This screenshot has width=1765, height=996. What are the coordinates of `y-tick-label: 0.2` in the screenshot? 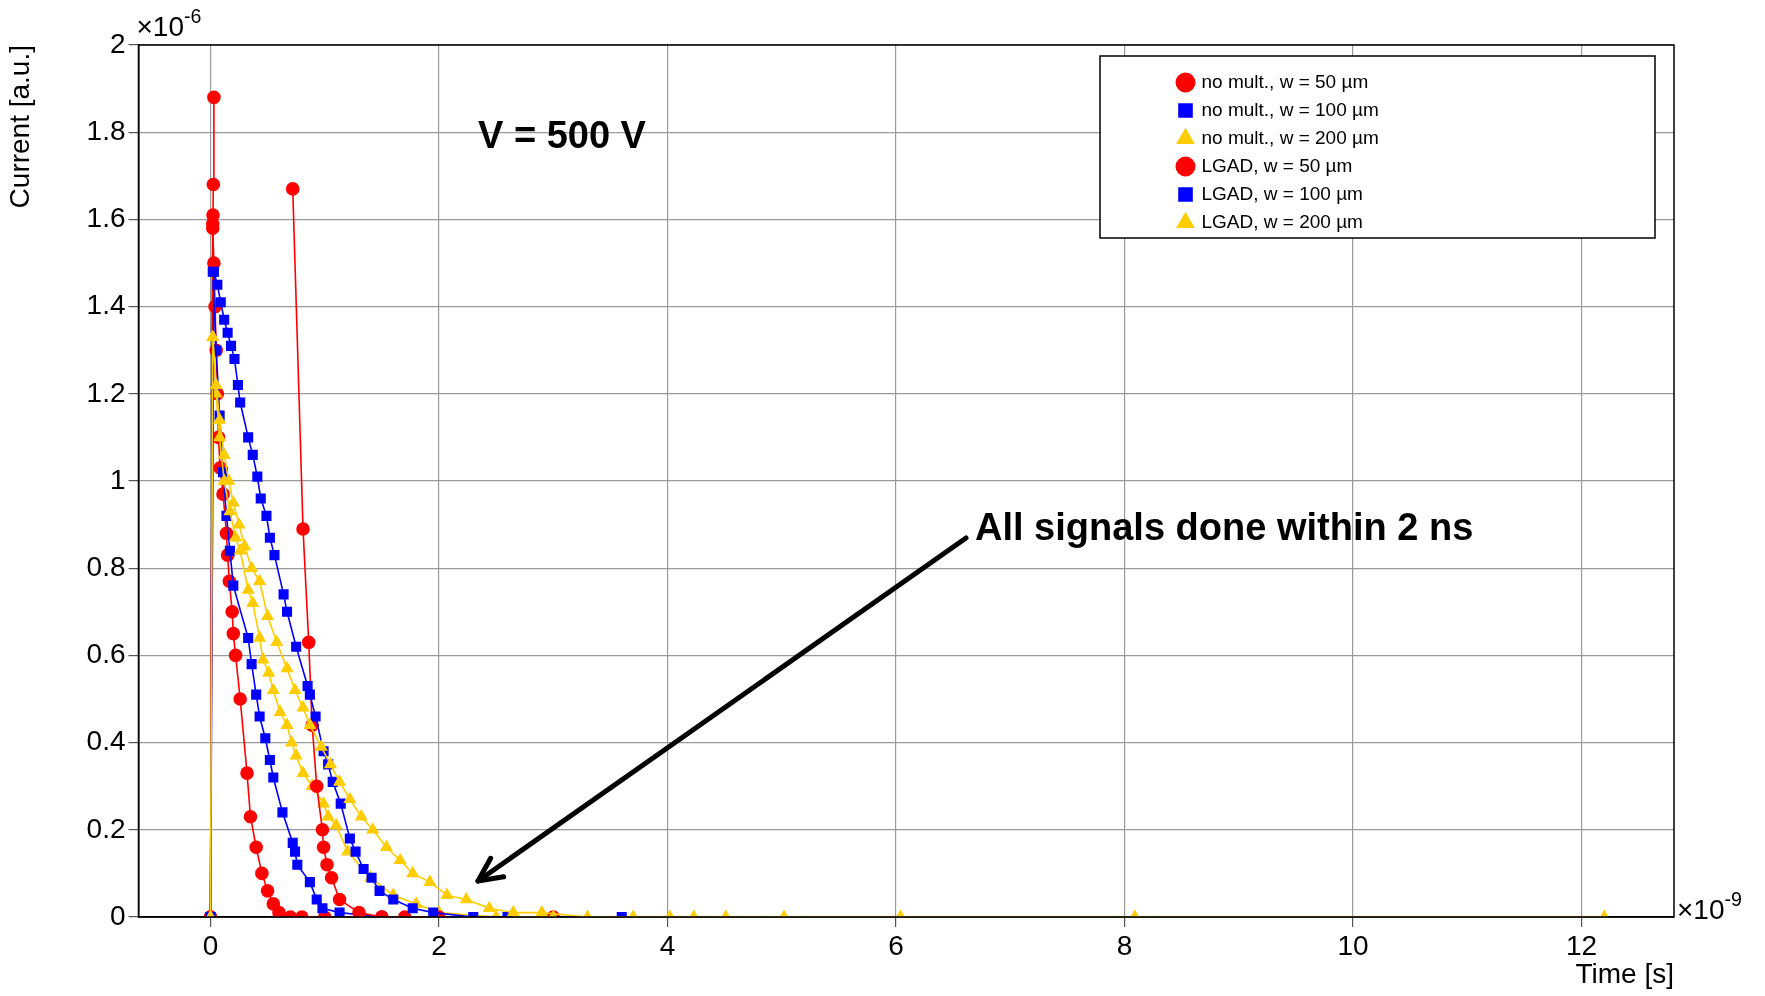 It's located at (106, 828).